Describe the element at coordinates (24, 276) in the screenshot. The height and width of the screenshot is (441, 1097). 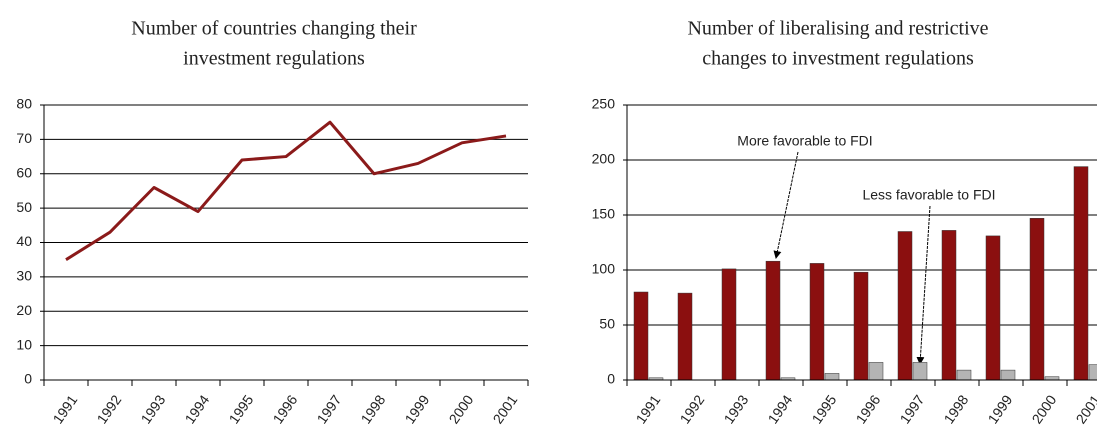
I see `y-tick-label: 30` at that location.